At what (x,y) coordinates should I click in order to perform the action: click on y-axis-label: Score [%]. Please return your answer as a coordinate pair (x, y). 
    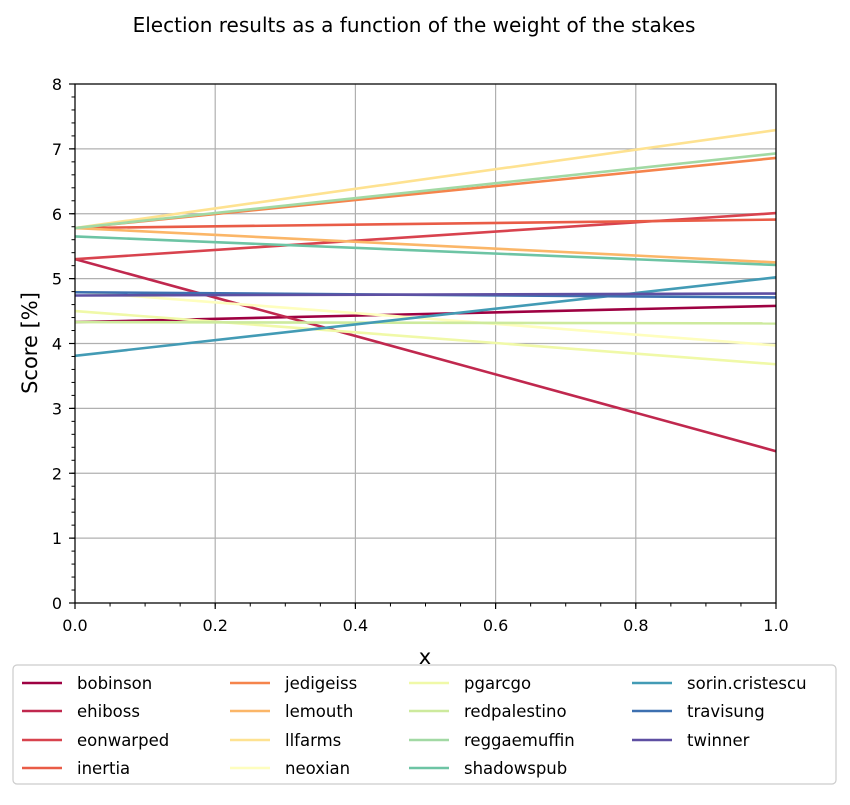
    Looking at the image, I should click on (30, 343).